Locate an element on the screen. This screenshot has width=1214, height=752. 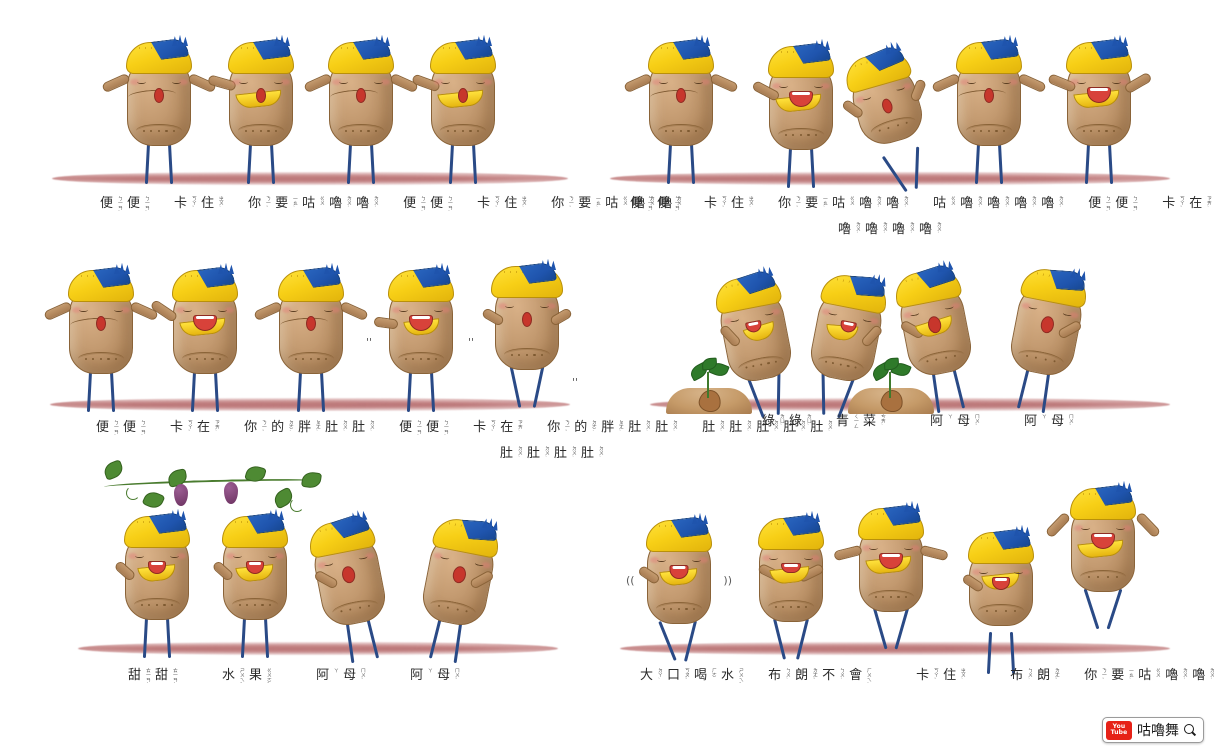
search-icon is located at coordinates (1190, 730).